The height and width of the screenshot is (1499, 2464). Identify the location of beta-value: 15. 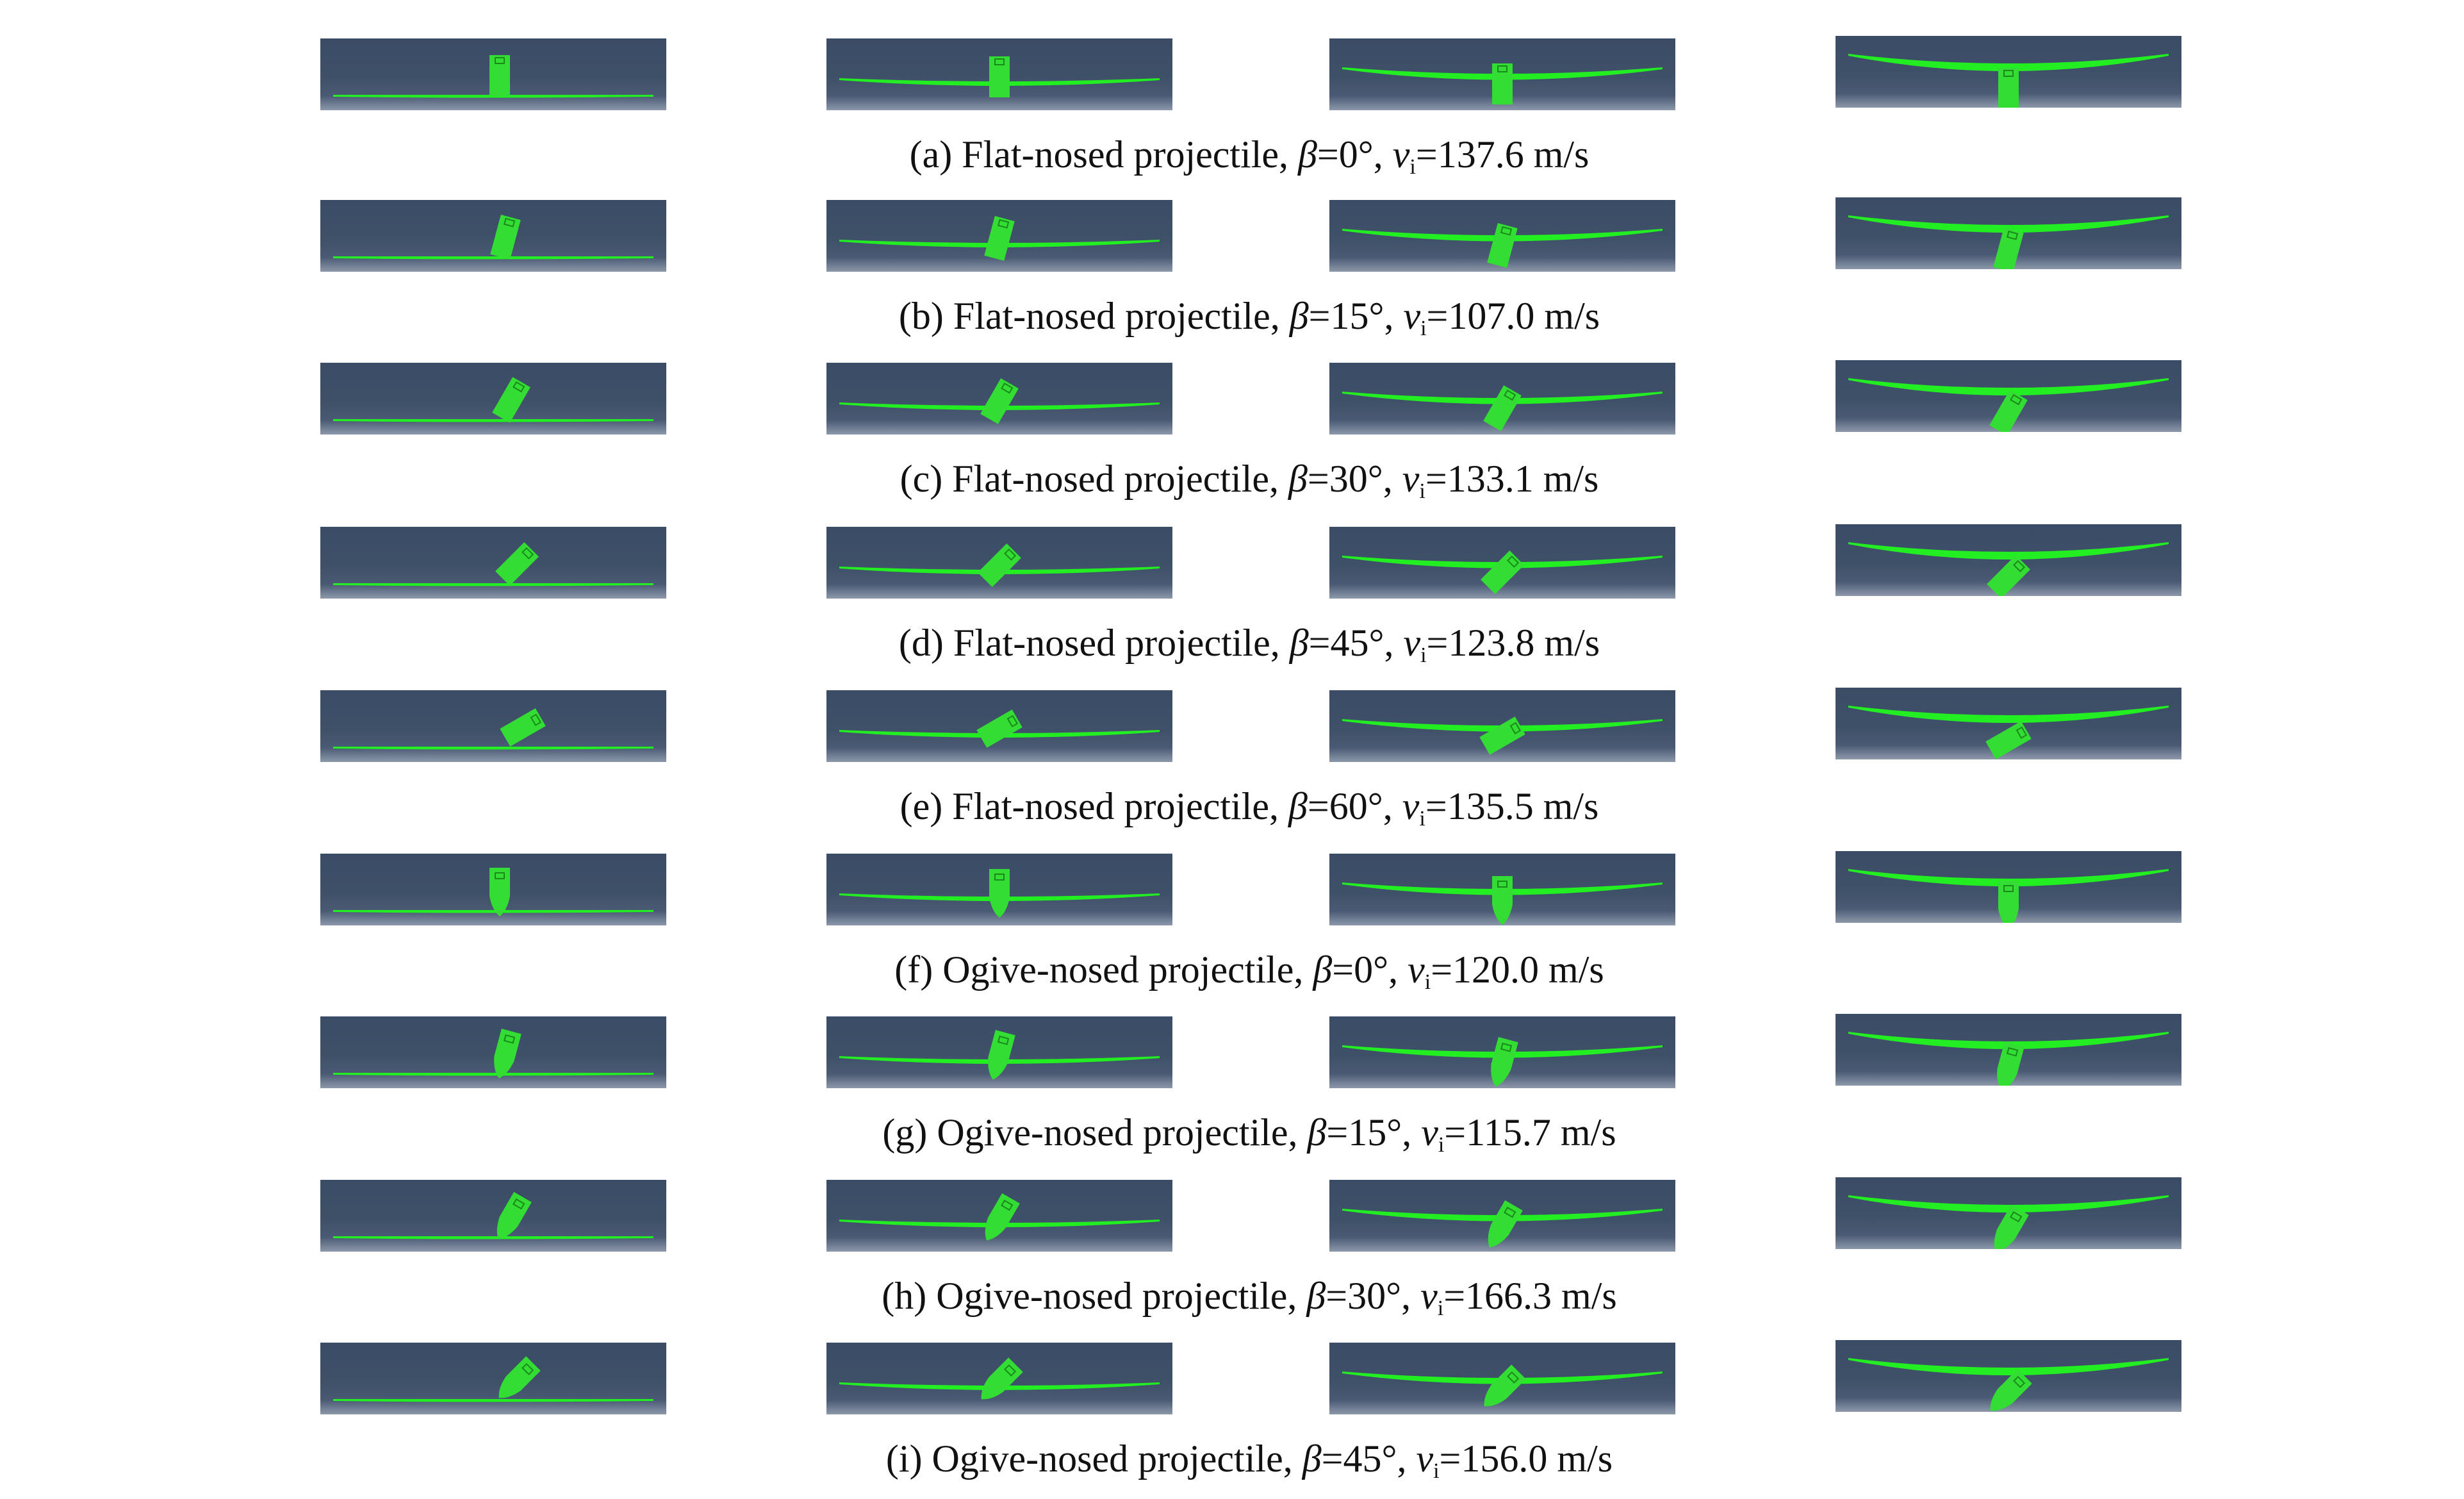
(1349, 316).